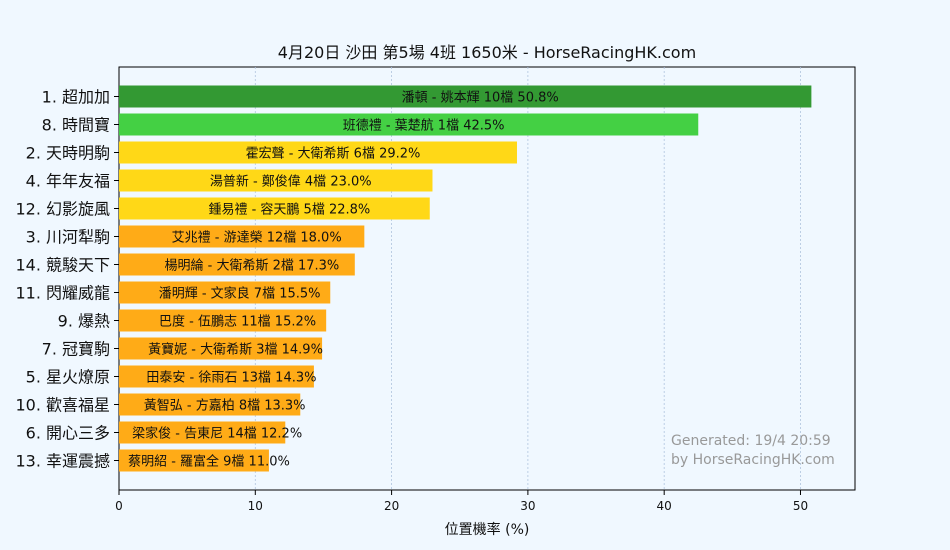  Describe the element at coordinates (231, 378) in the screenshot. I see `bar-data-label: 田泰安 - 徐雨石 13檔 14.3%` at that location.